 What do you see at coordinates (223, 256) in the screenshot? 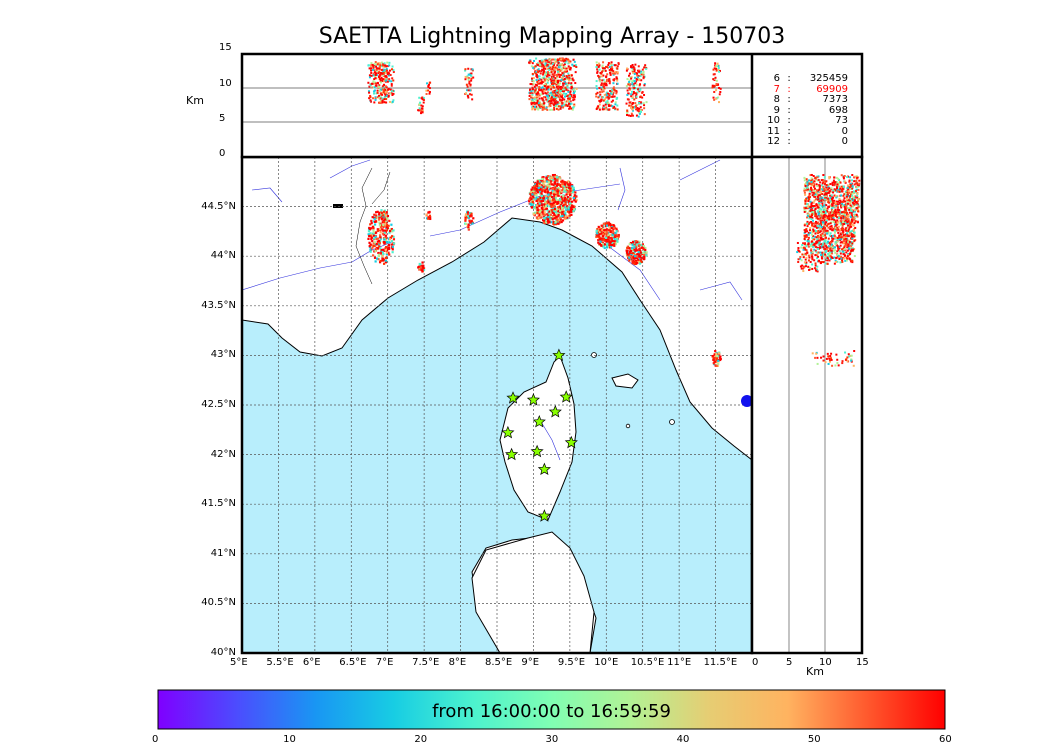
I see `latitude-tick: 44°N` at bounding box center [223, 256].